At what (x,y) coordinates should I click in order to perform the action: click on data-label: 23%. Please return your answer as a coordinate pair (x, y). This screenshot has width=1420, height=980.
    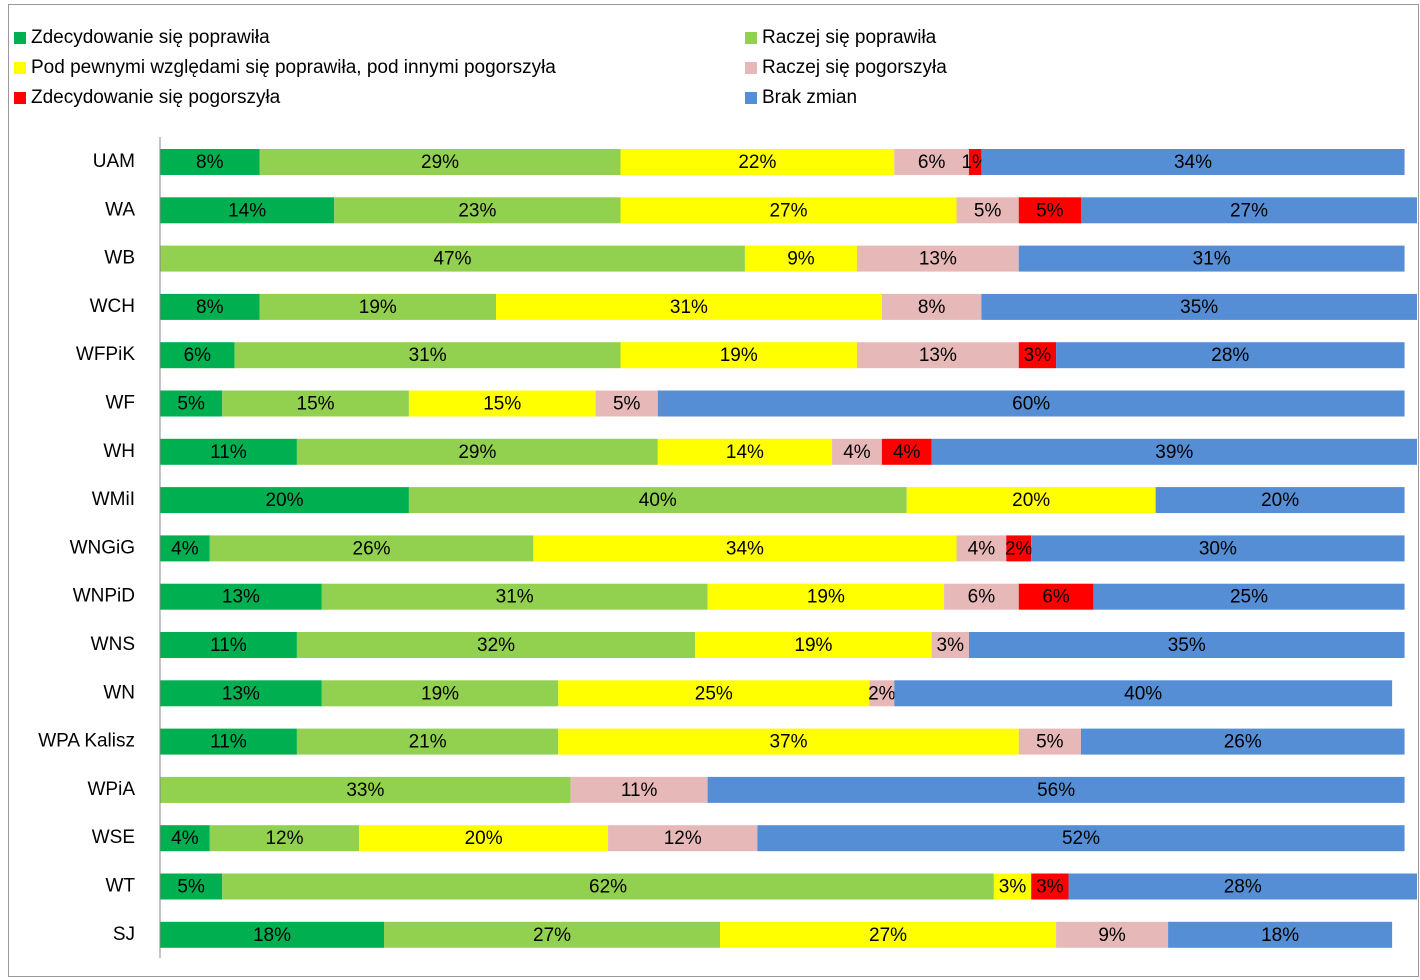
    Looking at the image, I should click on (477, 210).